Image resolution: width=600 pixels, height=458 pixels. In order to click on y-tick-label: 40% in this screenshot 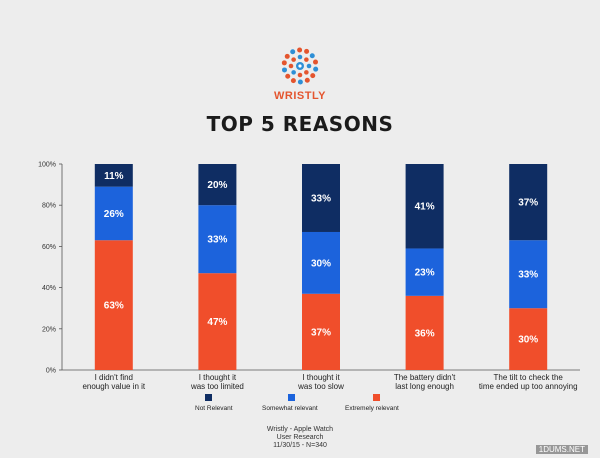, I will do `click(49, 288)`.